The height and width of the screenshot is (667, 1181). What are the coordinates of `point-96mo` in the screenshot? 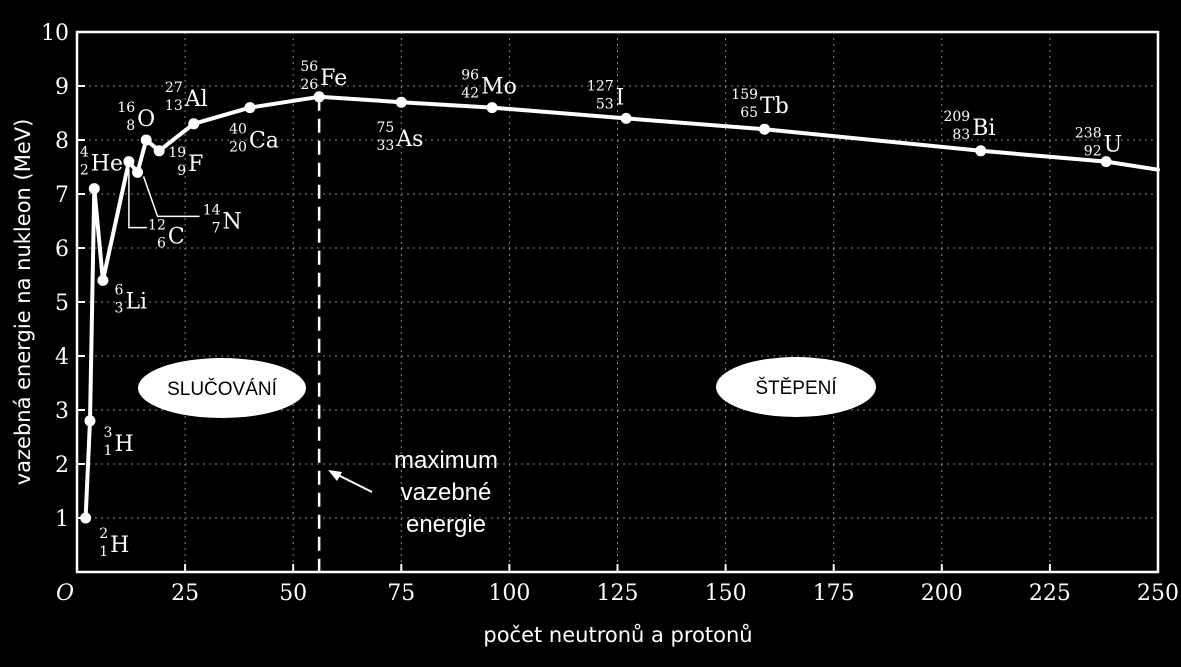 It's located at (492, 108).